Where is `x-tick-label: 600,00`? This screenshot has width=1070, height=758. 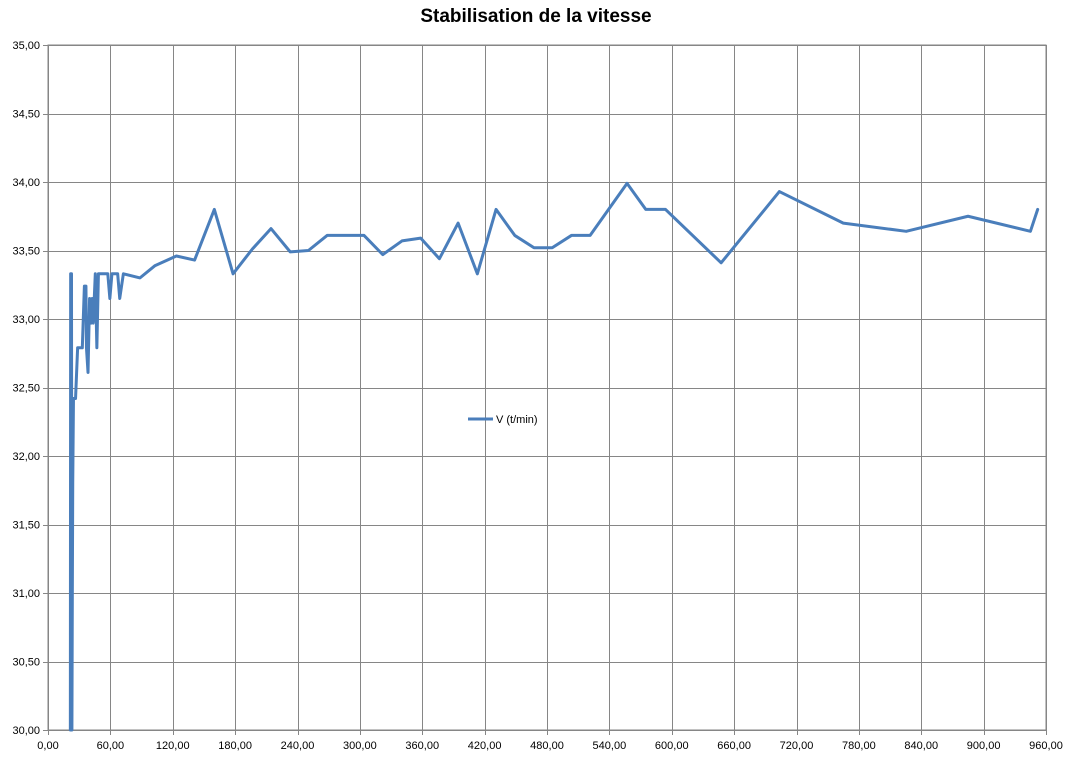 x-tick-label: 600,00 is located at coordinates (672, 746).